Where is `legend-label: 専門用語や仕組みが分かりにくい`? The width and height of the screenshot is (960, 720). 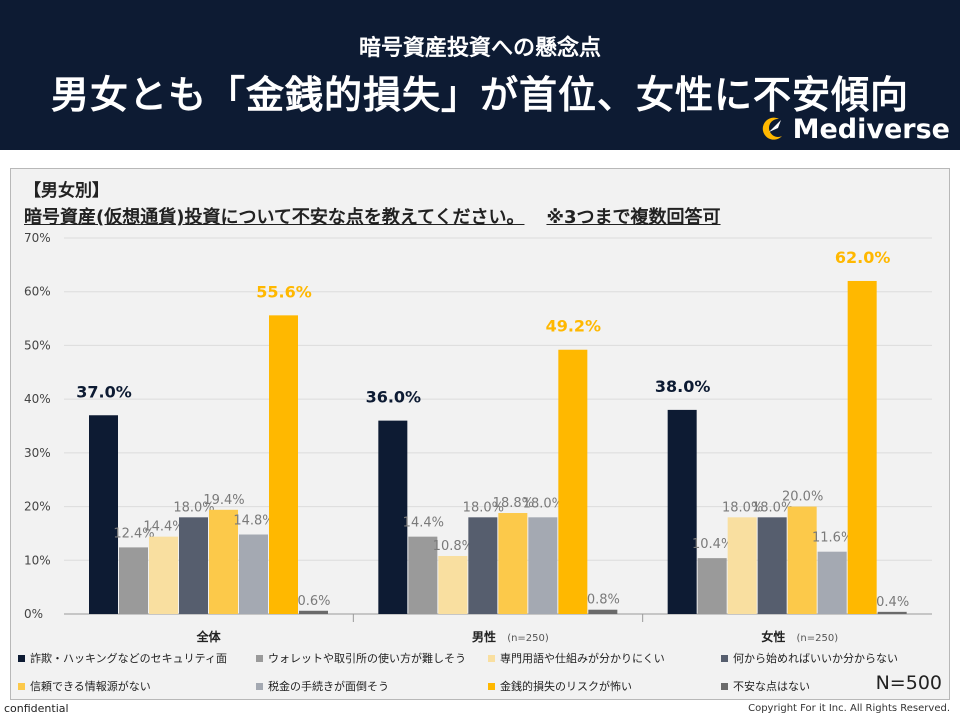
legend-label: 専門用語や仕組みが分かりにくい is located at coordinates (582, 658).